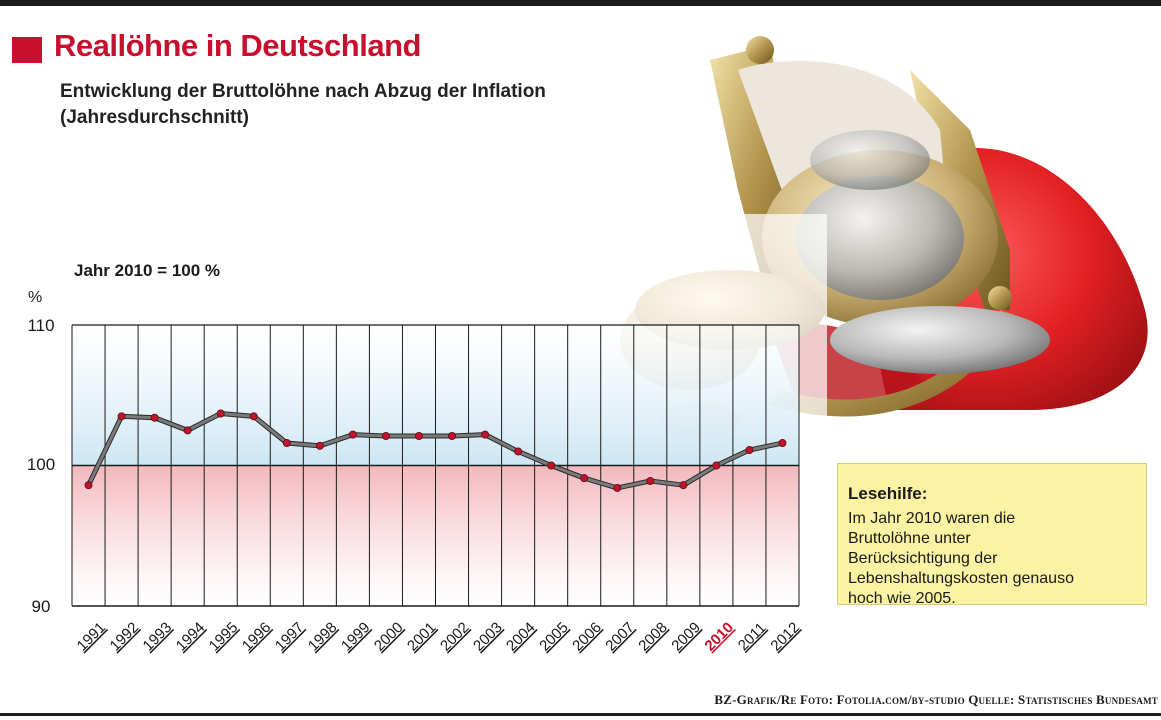  Describe the element at coordinates (187, 430) in the screenshot. I see `data-point-1994` at that location.